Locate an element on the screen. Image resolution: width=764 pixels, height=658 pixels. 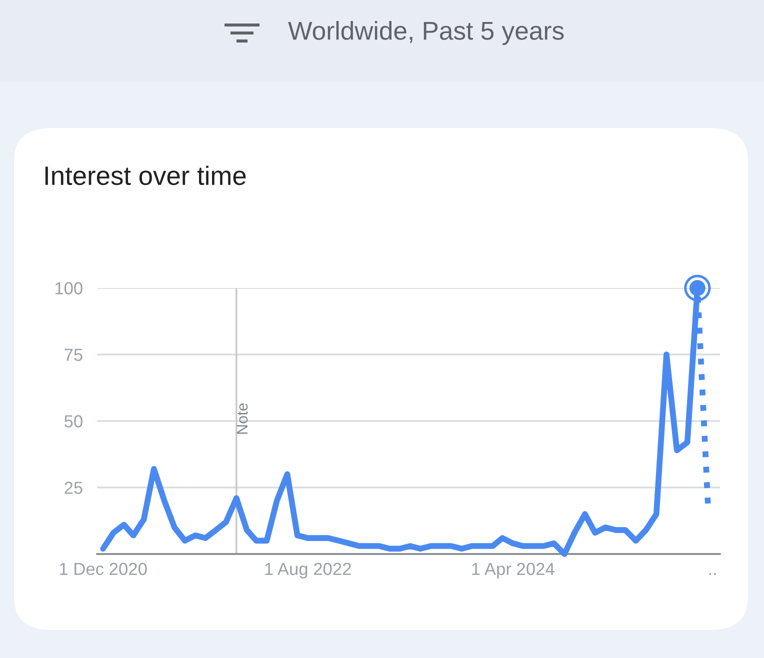
y-tick-label: 25 is located at coordinates (73, 488).